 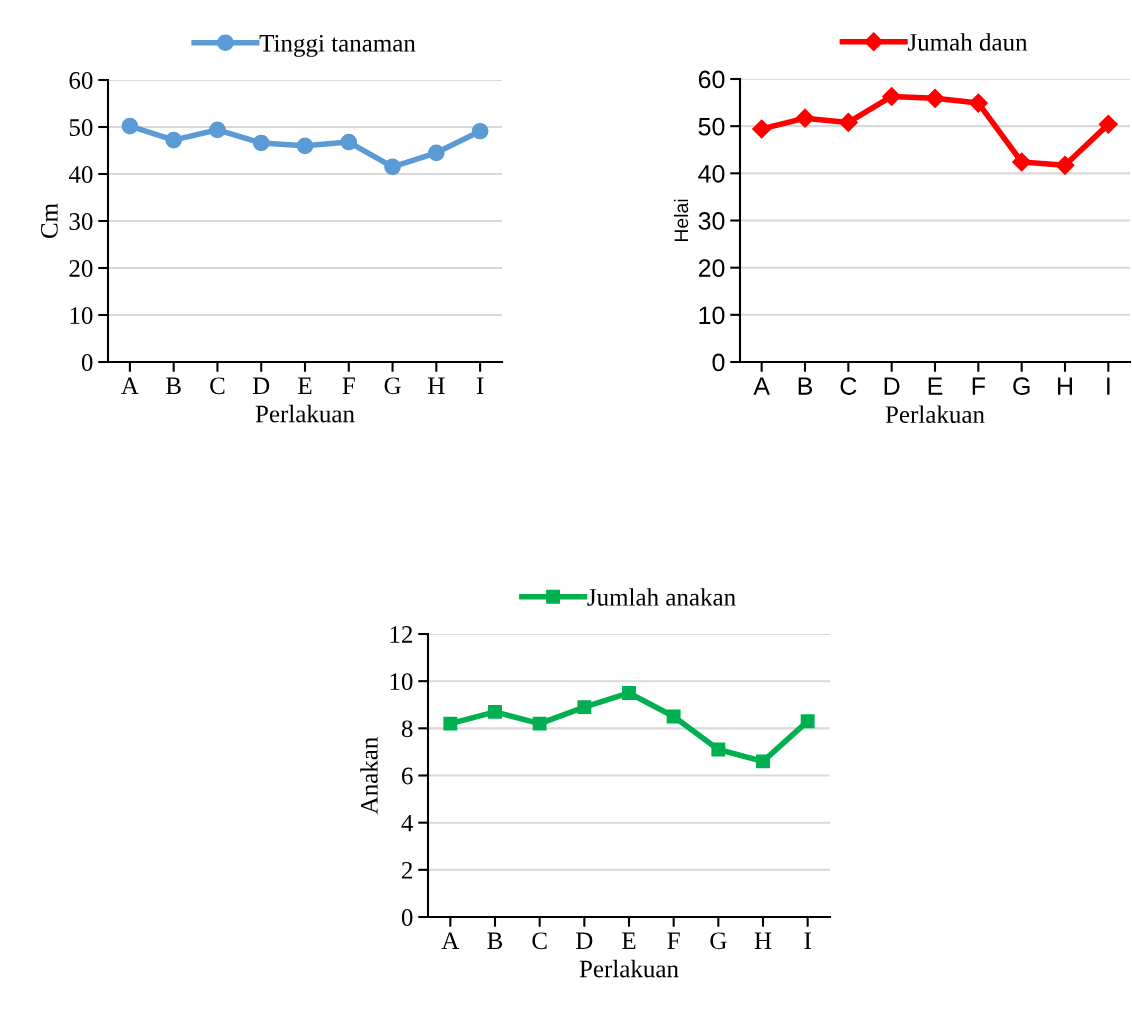 What do you see at coordinates (681, 220) in the screenshot?
I see `y-axis-title: Helai` at bounding box center [681, 220].